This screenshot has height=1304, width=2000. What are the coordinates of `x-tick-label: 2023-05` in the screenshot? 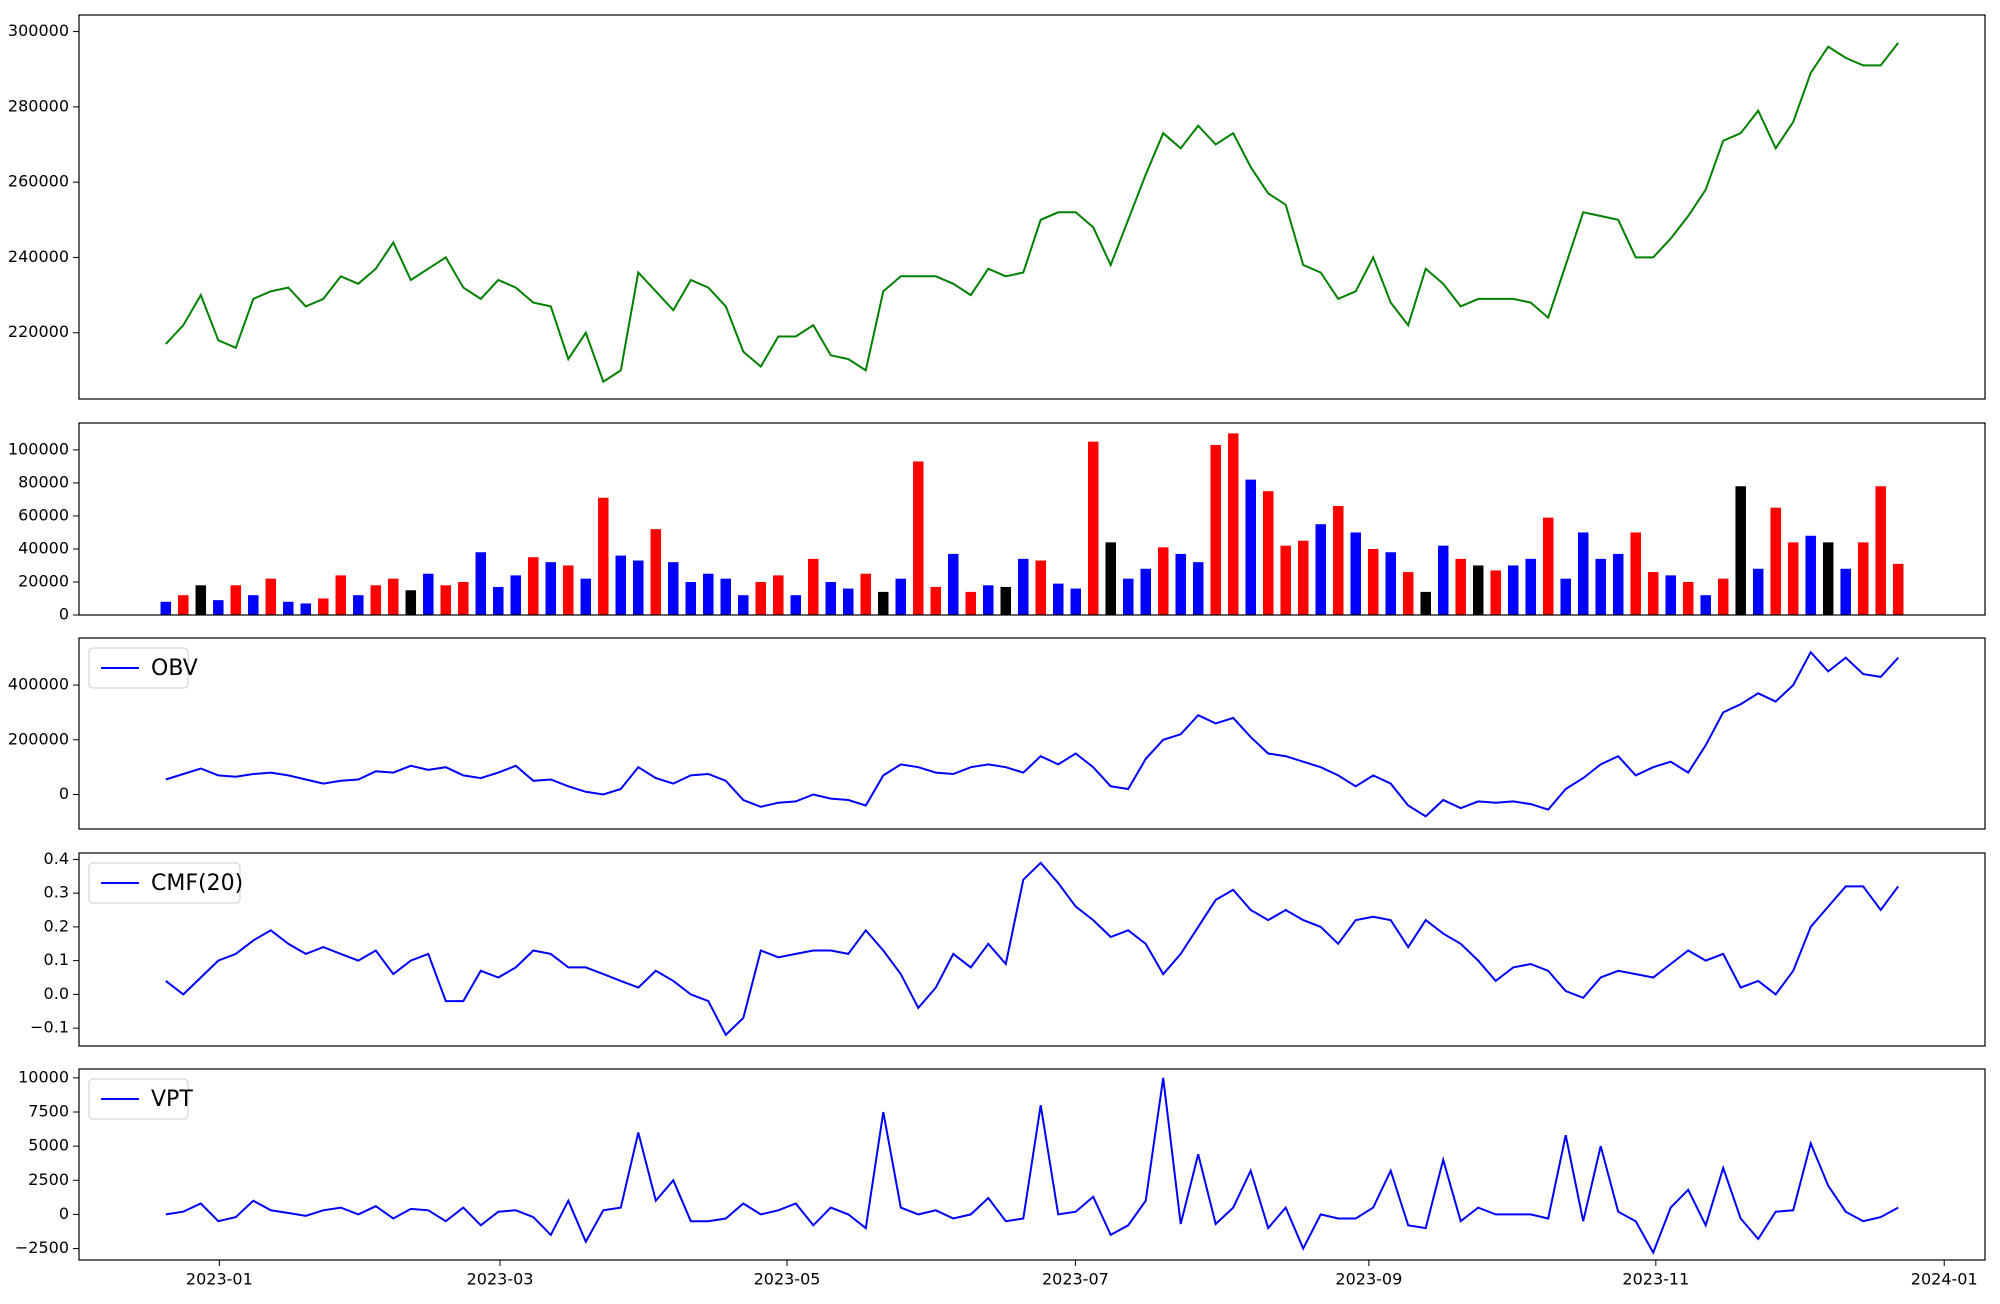 It's located at (787, 1279).